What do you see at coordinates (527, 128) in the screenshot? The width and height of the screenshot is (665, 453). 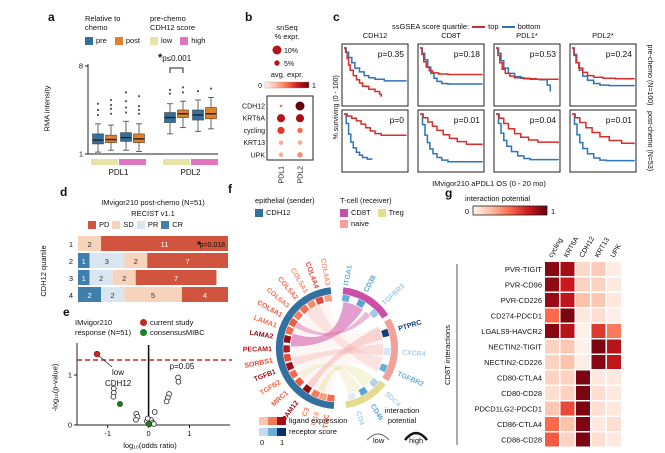 I see `km-curve-top` at bounding box center [527, 128].